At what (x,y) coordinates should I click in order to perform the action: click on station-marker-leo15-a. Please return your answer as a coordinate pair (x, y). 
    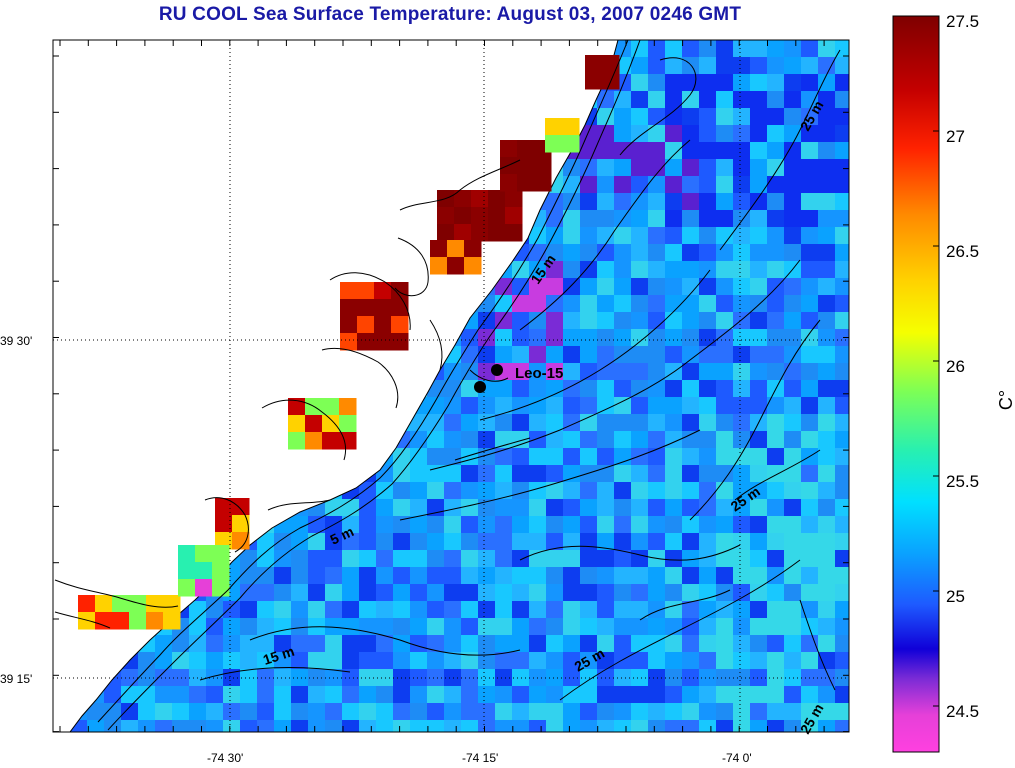
    Looking at the image, I should click on (497, 370).